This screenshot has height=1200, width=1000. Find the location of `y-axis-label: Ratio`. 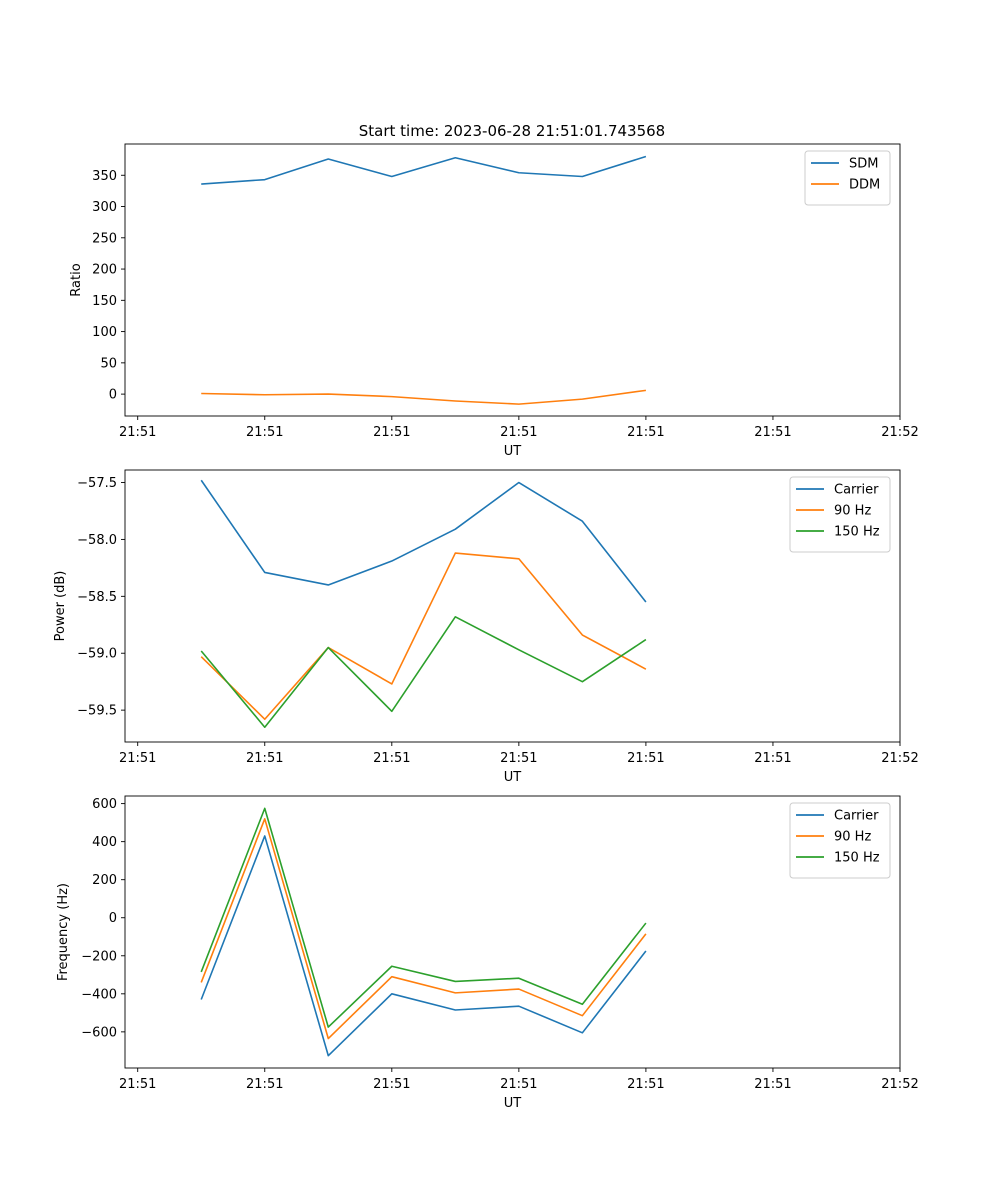

y-axis-label: Ratio is located at coordinates (76, 279).